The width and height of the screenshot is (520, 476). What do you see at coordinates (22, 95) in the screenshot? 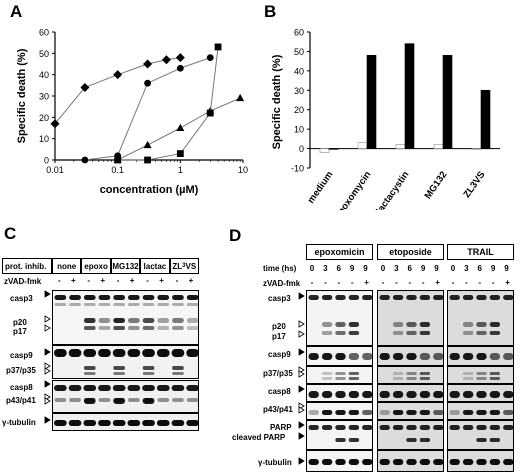
I see `a-y-axis-label: Specific death (%)` at bounding box center [22, 95].